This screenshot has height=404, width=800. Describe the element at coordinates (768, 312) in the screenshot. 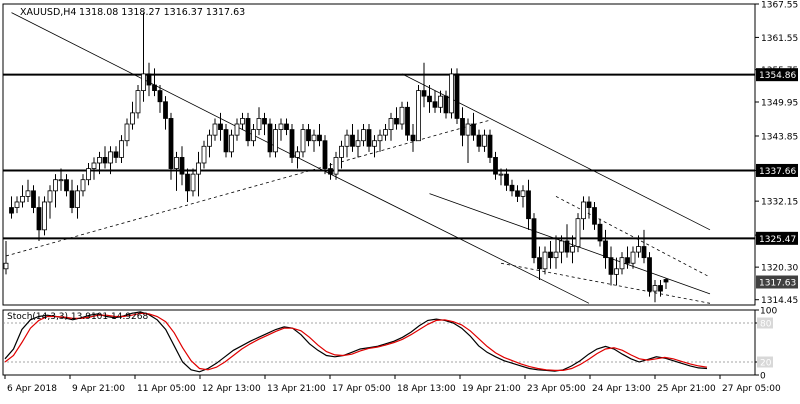

I see `stoch-tick-label: 100` at that location.